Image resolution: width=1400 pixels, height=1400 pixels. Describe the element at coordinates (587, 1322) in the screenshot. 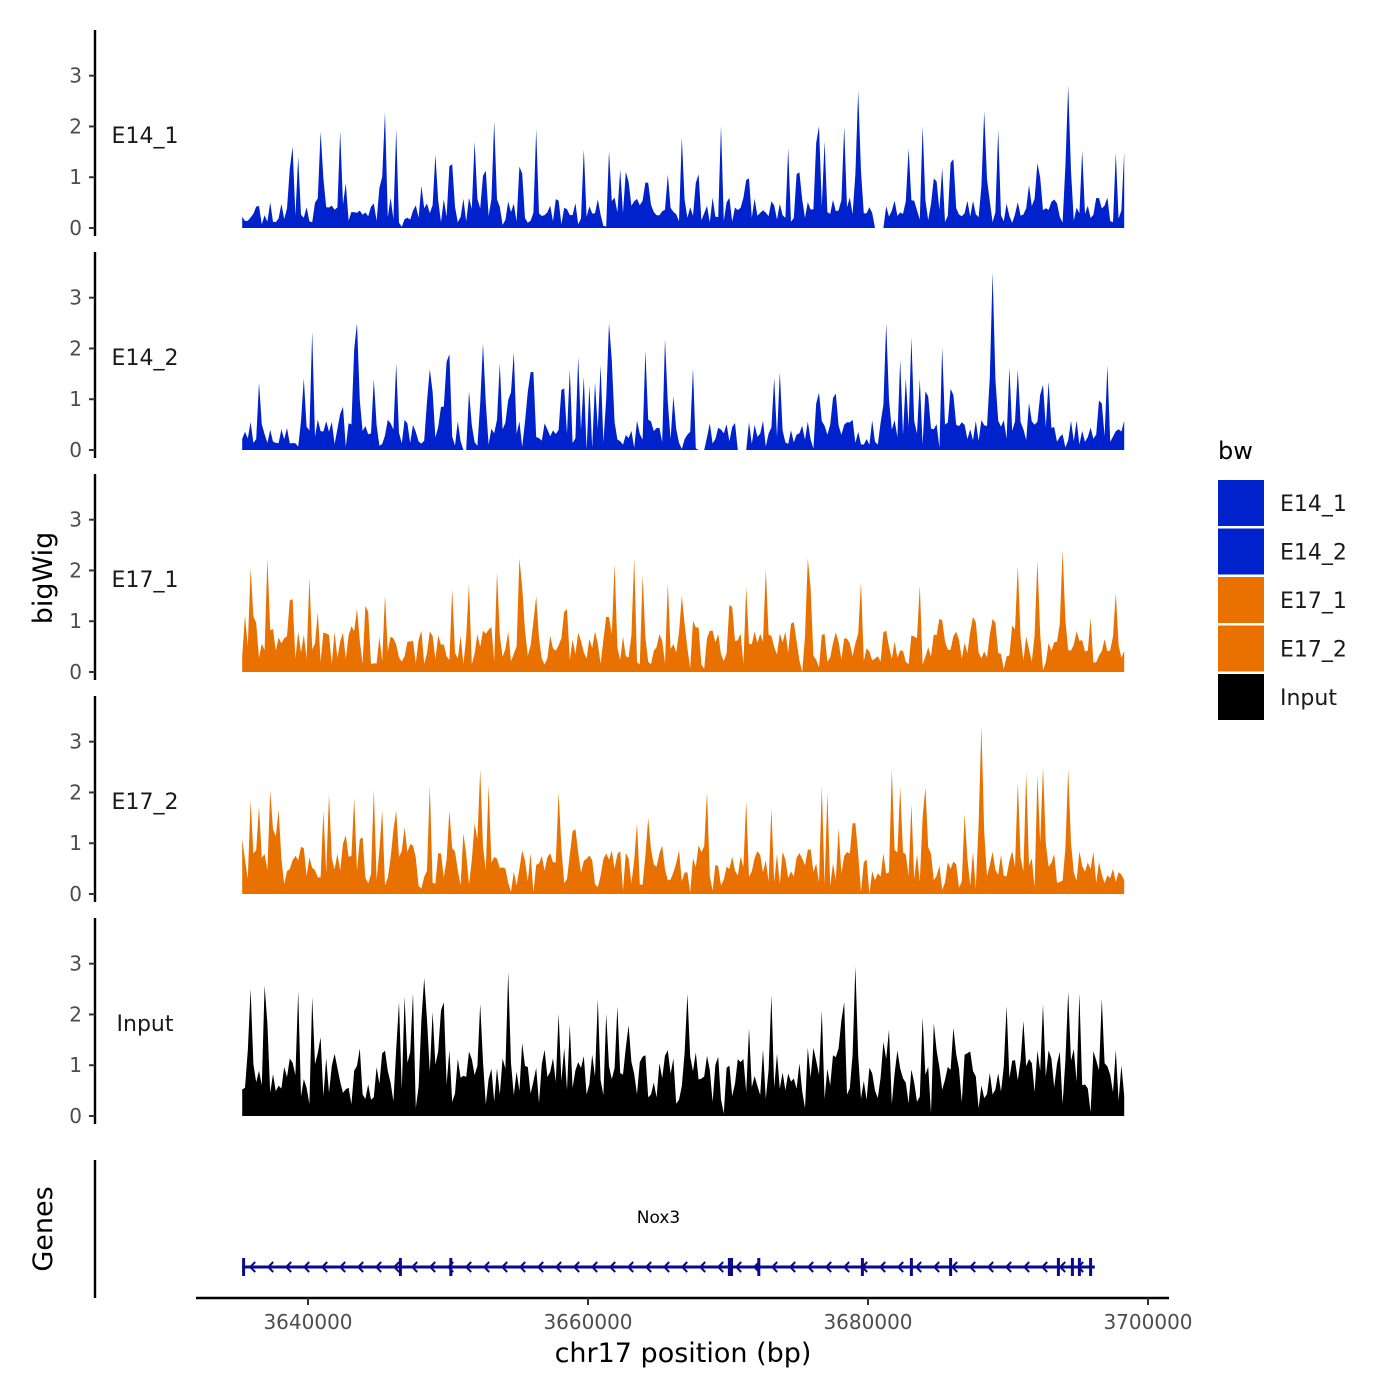

I see `x-tick-label: 3660000` at that location.